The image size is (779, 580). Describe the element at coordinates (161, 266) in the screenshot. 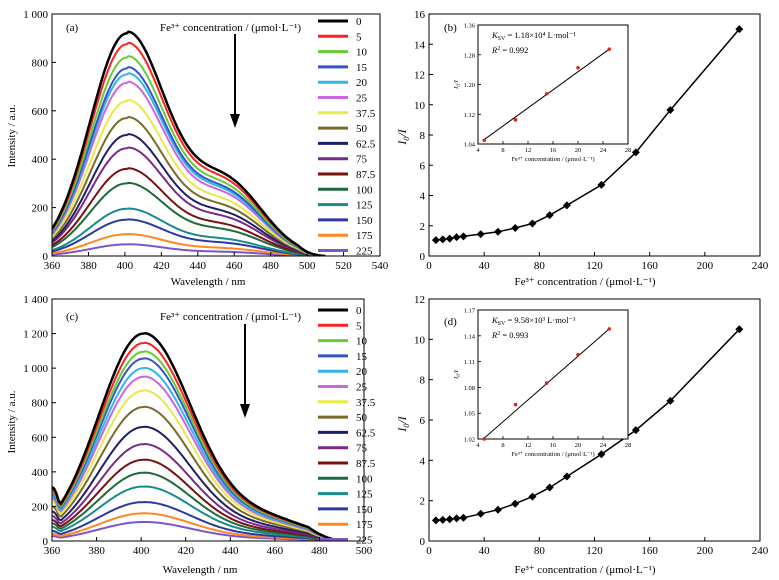

I see `x-tick-label: 420` at that location.